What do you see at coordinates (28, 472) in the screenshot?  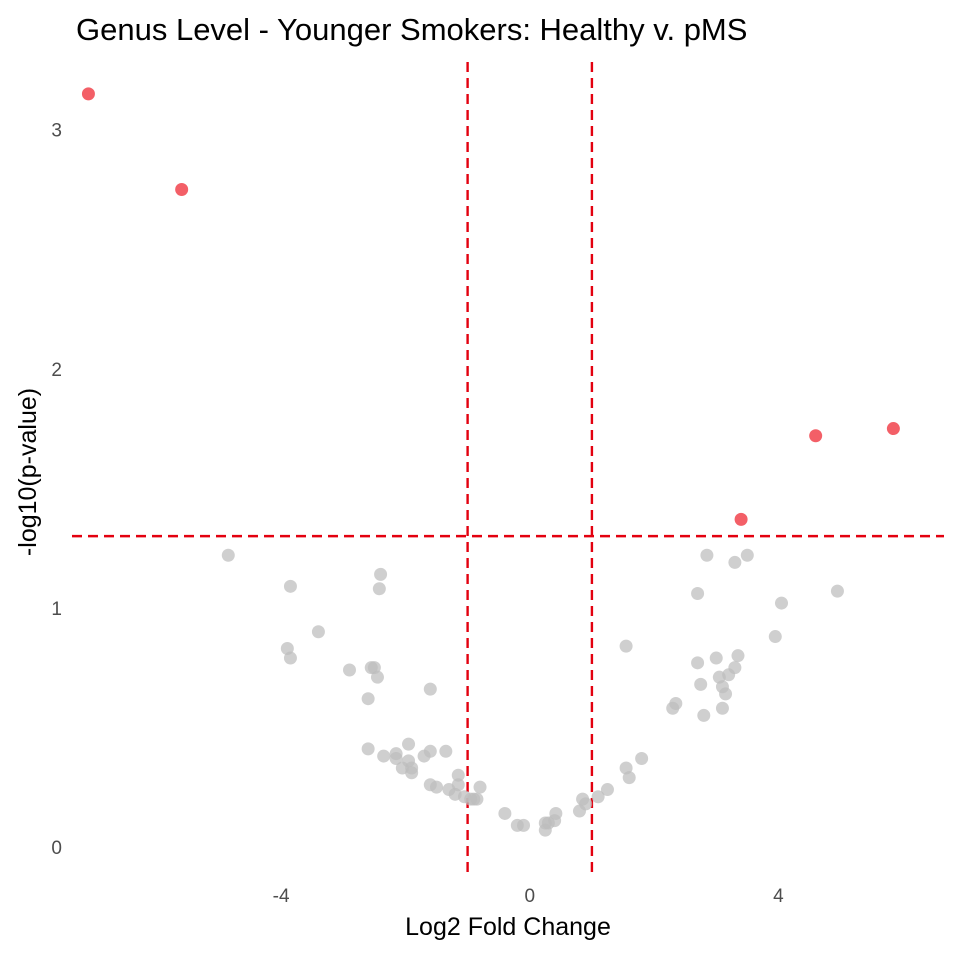 I see `y-axis-title: -log10(p-value)` at bounding box center [28, 472].